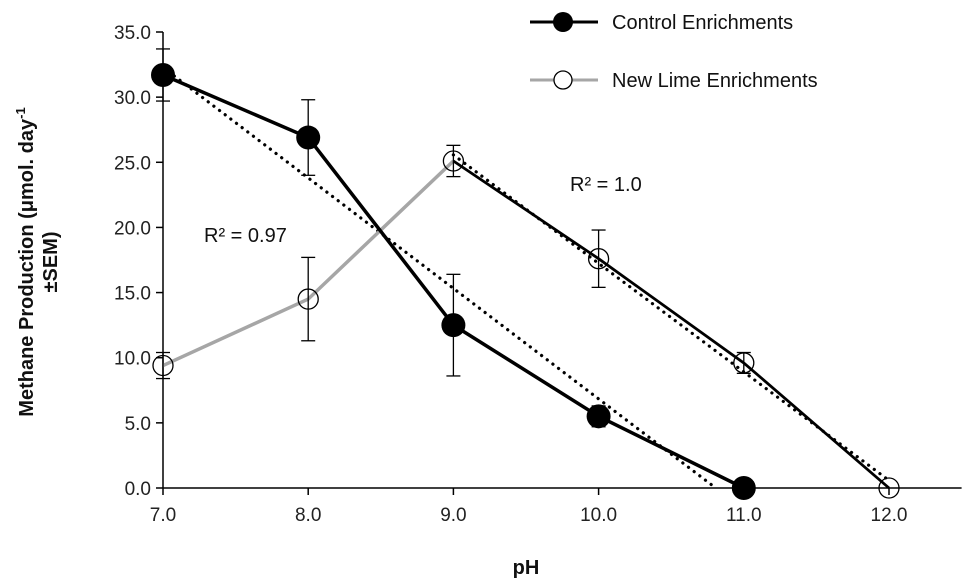 This screenshot has width=975, height=588. I want to click on legend-item-new-lime: New Lime Enrichments, so click(674, 81).